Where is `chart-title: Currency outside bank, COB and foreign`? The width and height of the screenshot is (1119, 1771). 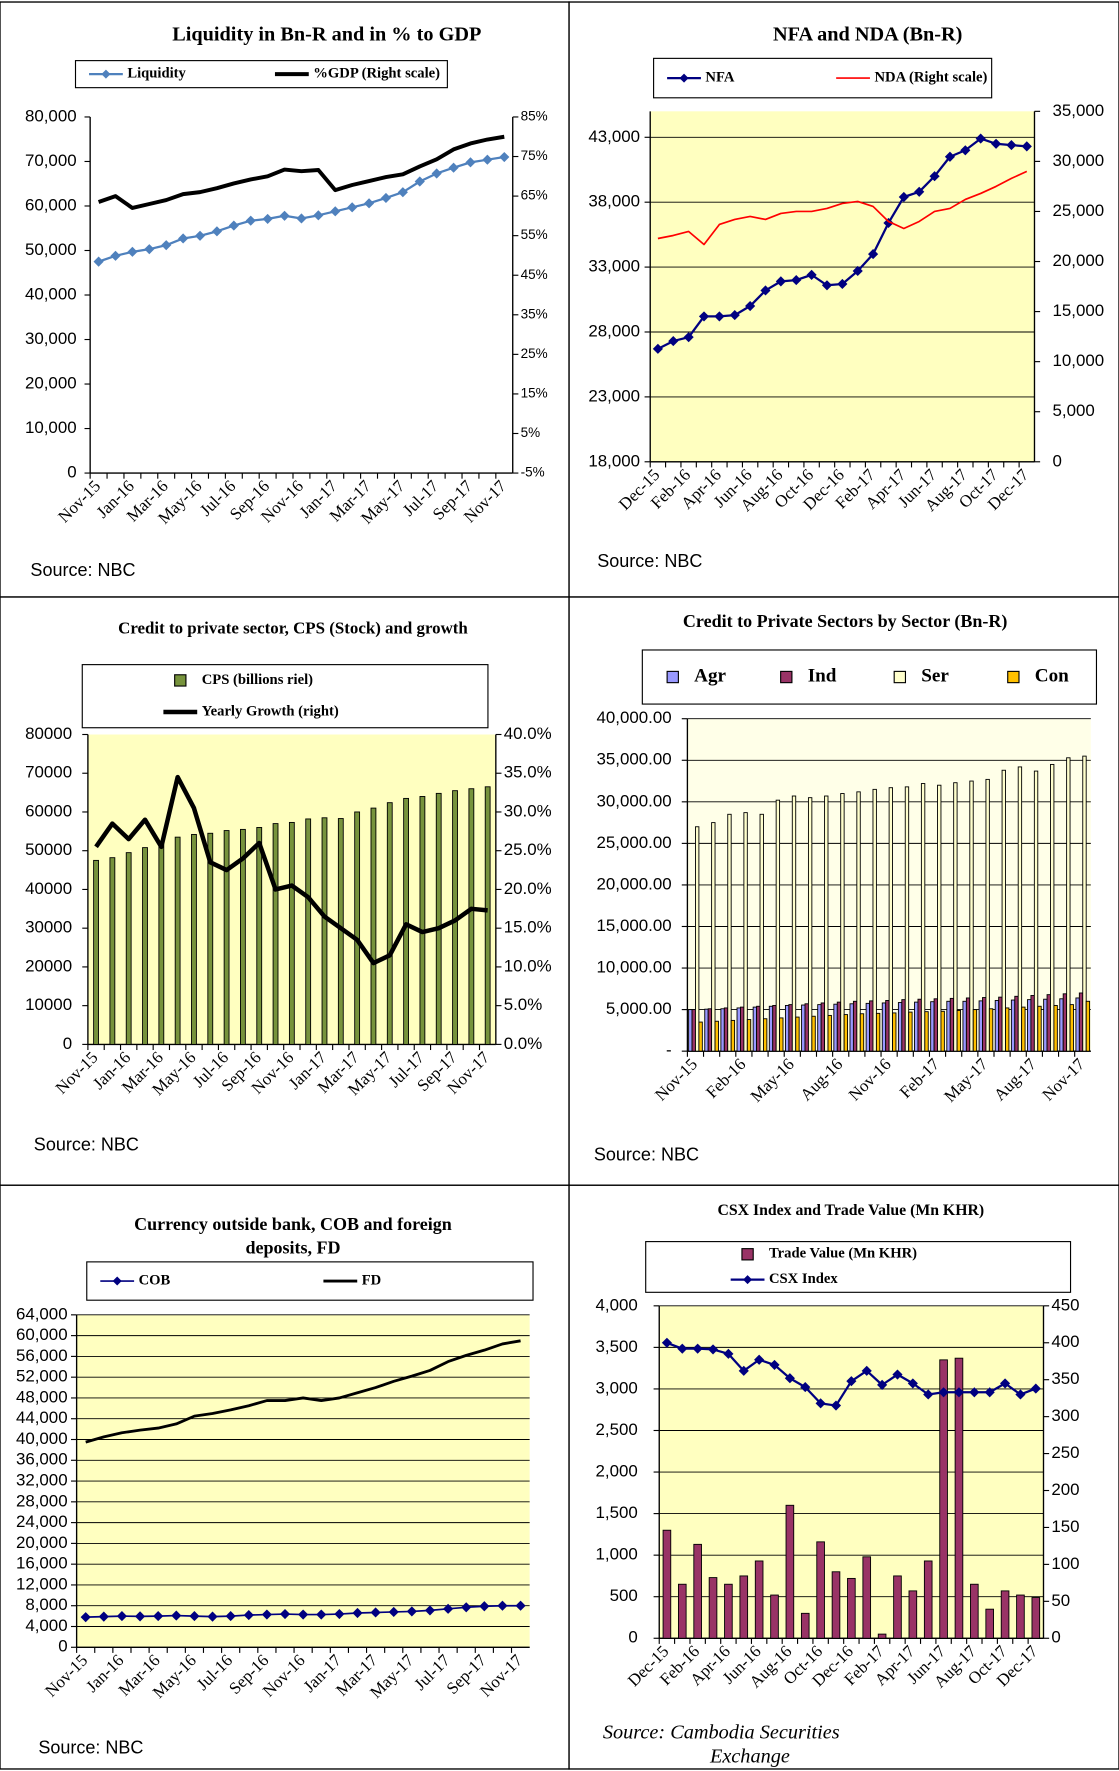 chart-title: Currency outside bank, COB and foreign is located at coordinates (293, 1224).